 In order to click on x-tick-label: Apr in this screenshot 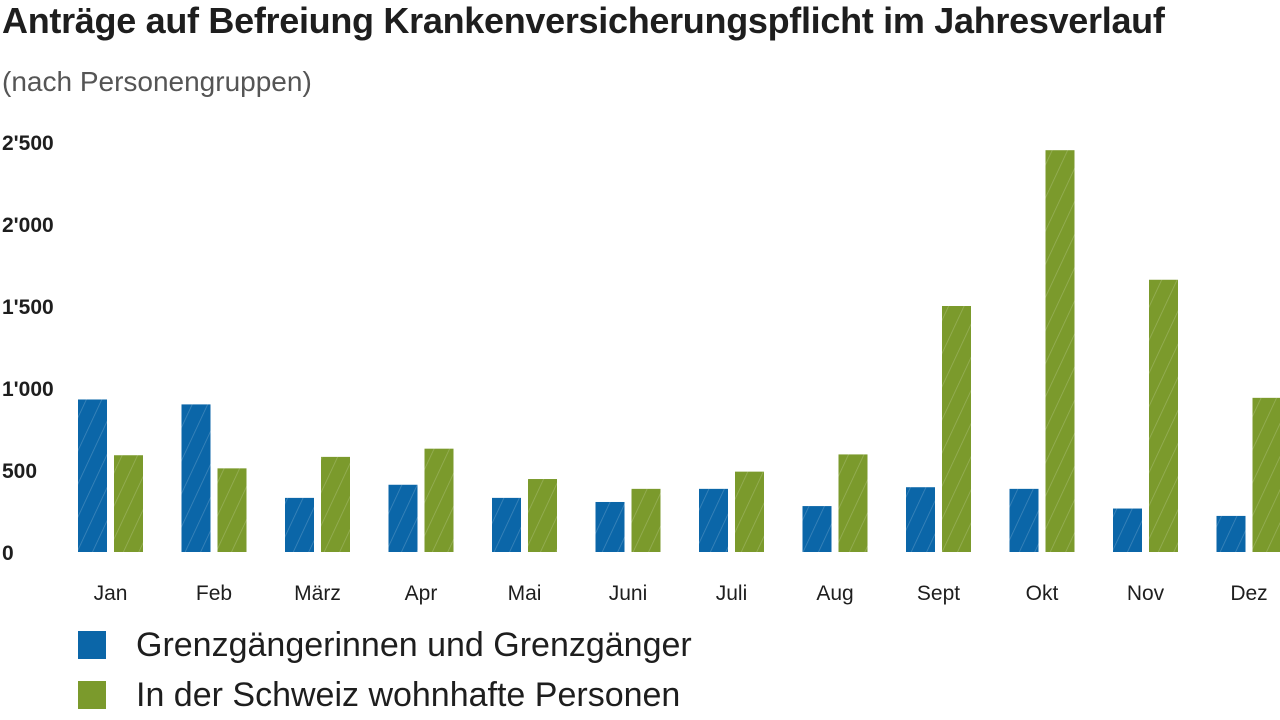, I will do `click(421, 593)`.